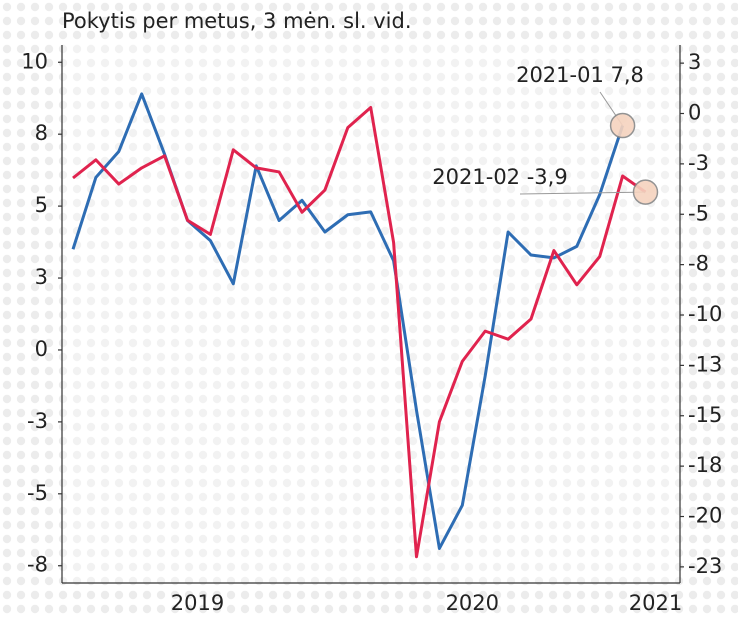 This screenshot has height=618, width=738. Describe the element at coordinates (705, 516) in the screenshot. I see `y2-tick-label: -20` at that location.